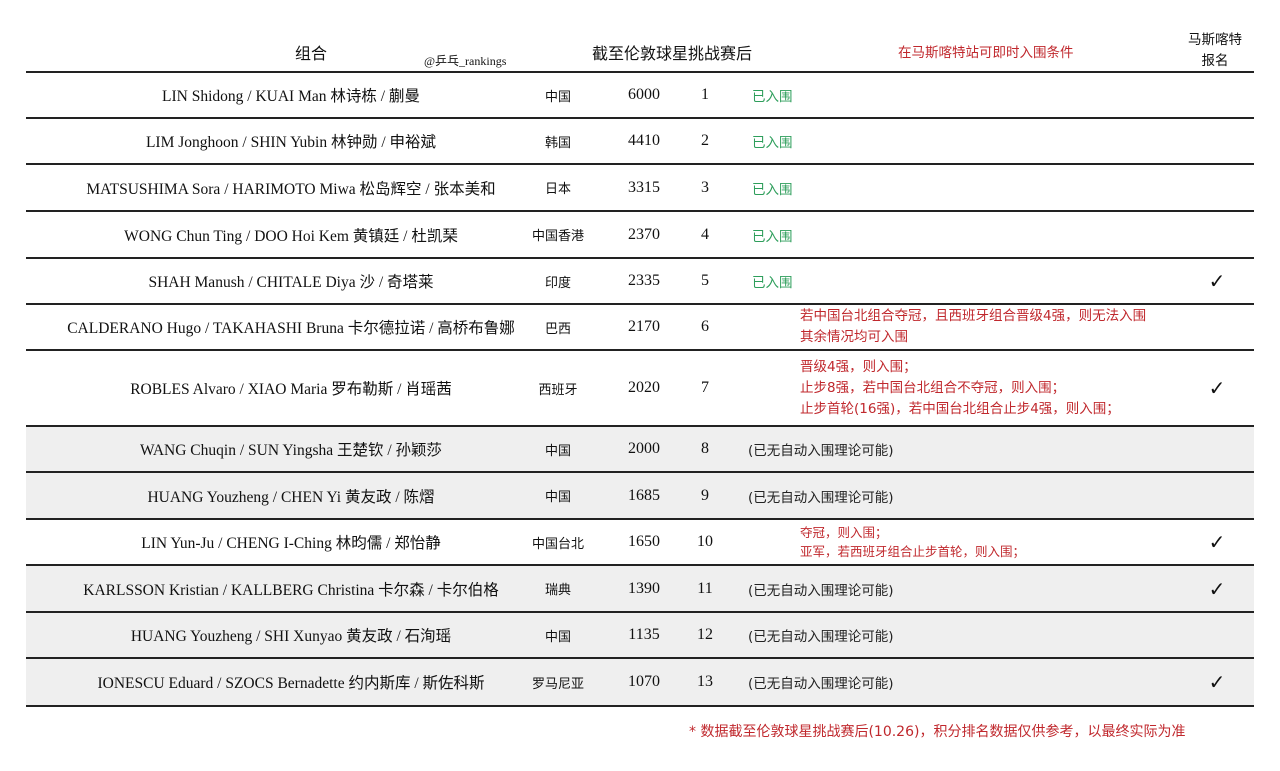 The width and height of the screenshot is (1280, 771). What do you see at coordinates (557, 684) in the screenshot?
I see `country: 罗马尼亚` at bounding box center [557, 684].